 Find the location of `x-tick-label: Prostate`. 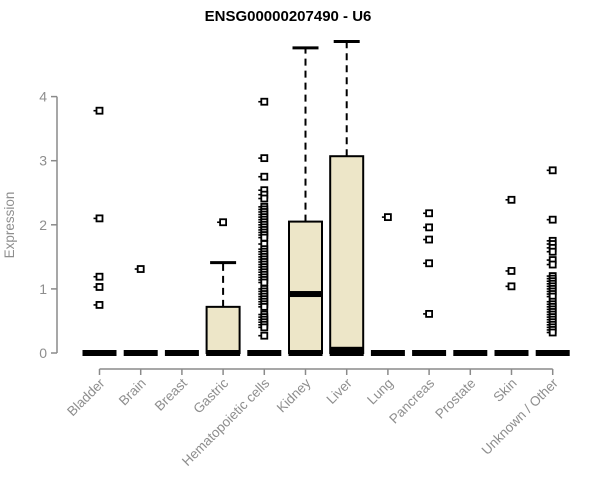

x-tick-label: Prostate is located at coordinates (455, 399).